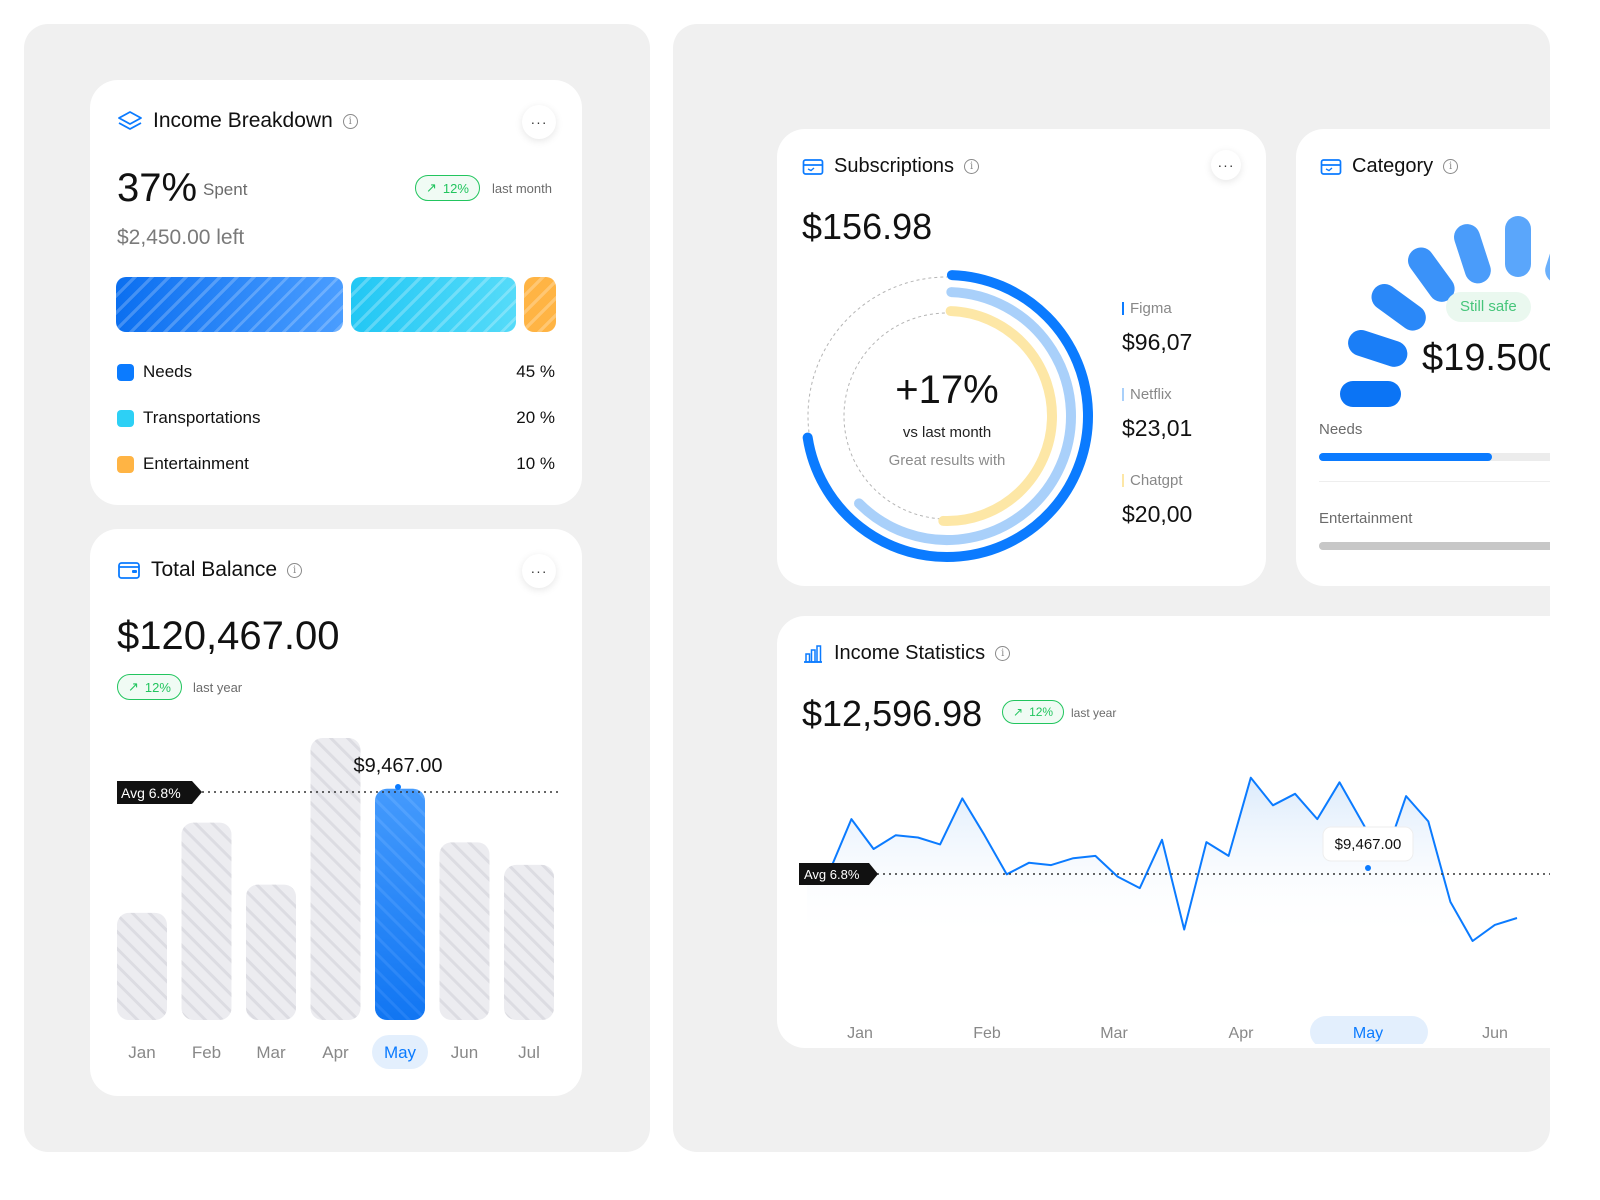 This screenshot has height=1200, width=1600. Describe the element at coordinates (125, 465) in the screenshot. I see `entertainment-swatch` at that location.